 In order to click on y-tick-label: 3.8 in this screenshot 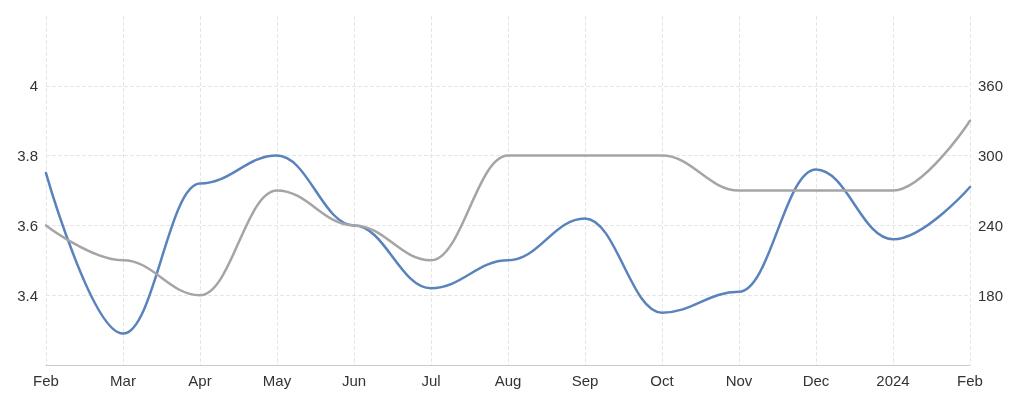, I will do `click(27, 156)`.